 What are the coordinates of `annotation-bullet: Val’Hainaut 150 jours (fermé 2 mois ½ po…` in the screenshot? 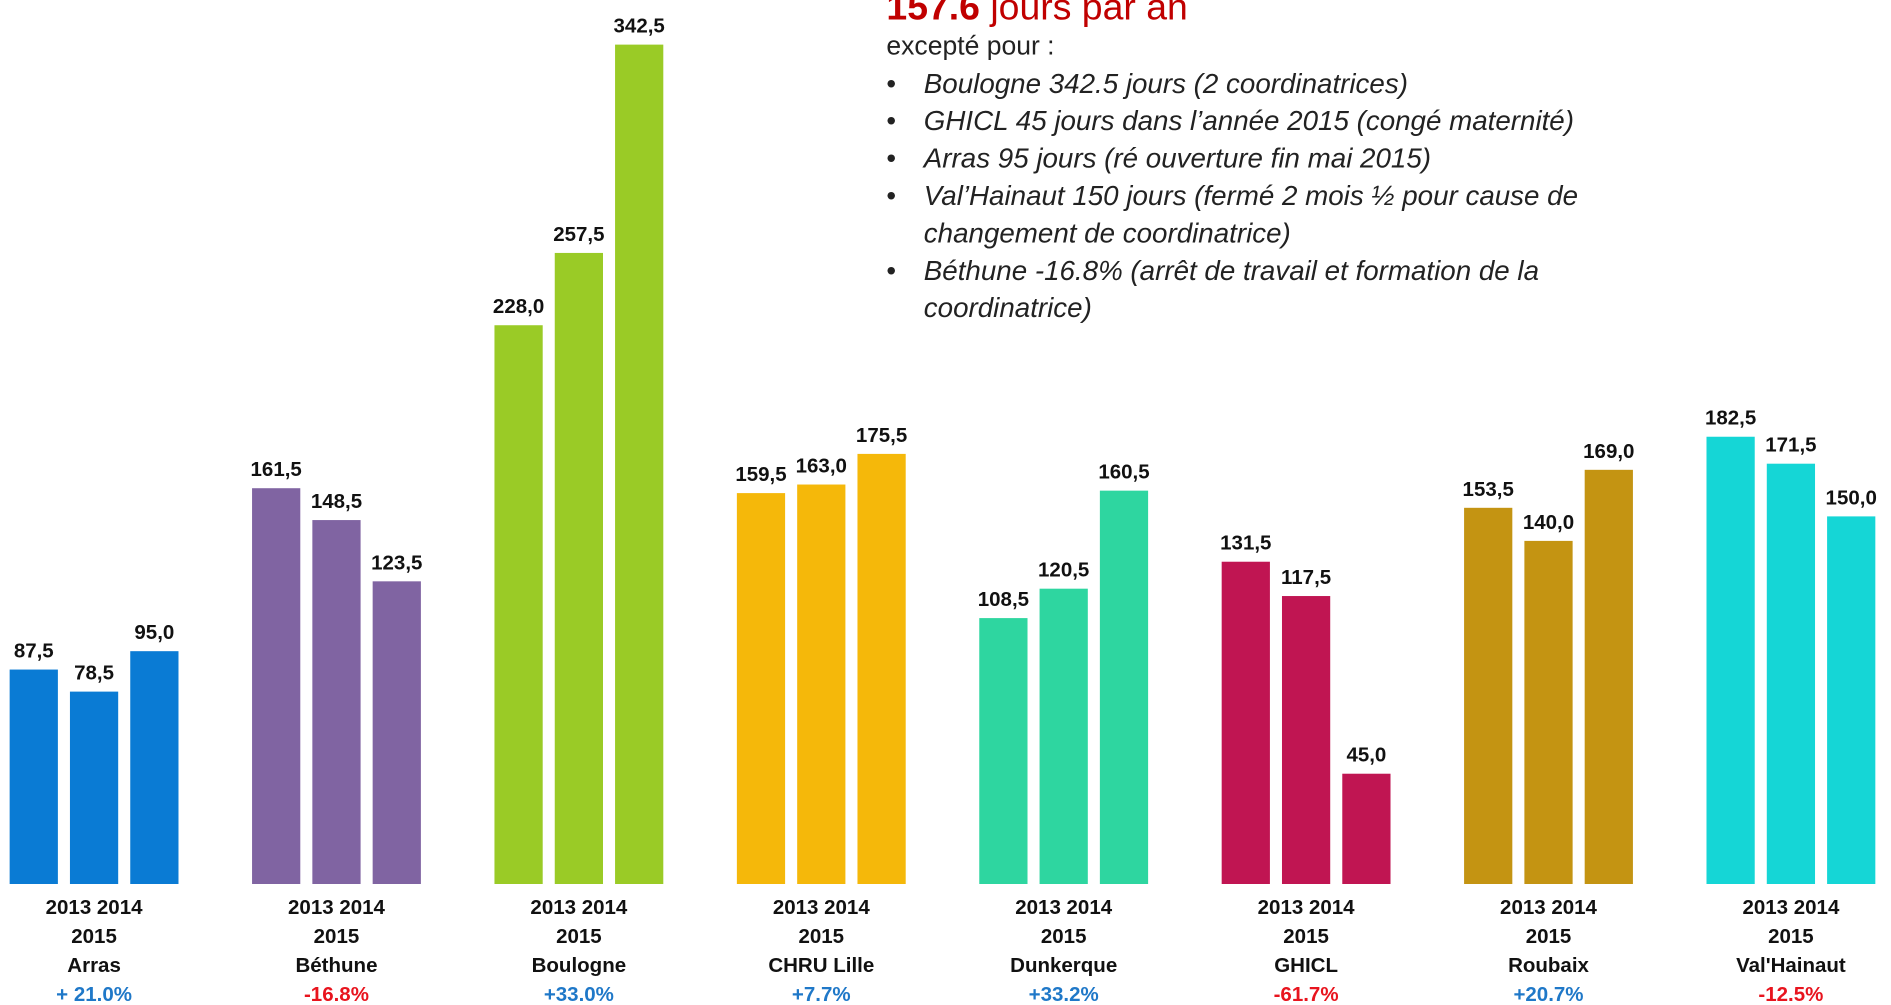 It's located at (1284, 214).